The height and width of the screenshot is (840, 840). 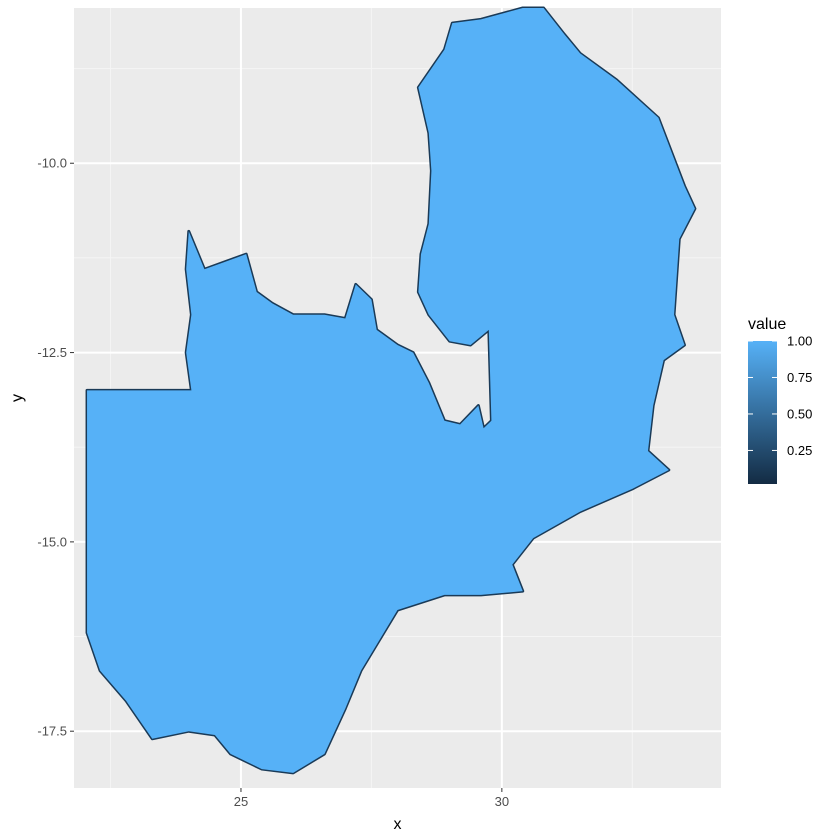 I want to click on x-tick-label: 25, so click(x=241, y=801).